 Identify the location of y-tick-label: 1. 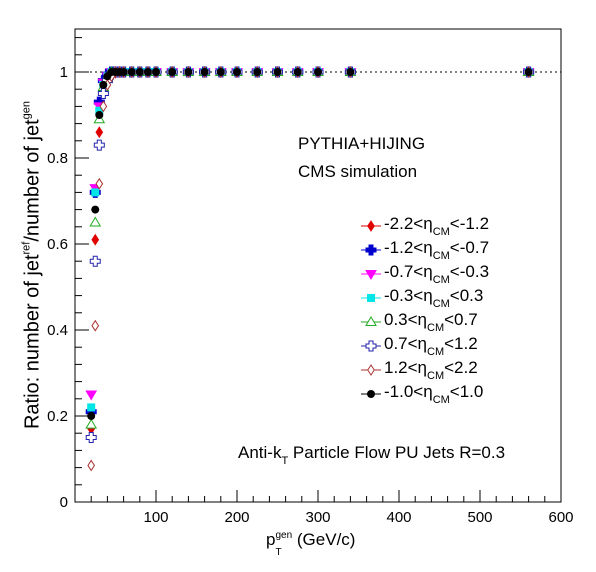
(64, 72).